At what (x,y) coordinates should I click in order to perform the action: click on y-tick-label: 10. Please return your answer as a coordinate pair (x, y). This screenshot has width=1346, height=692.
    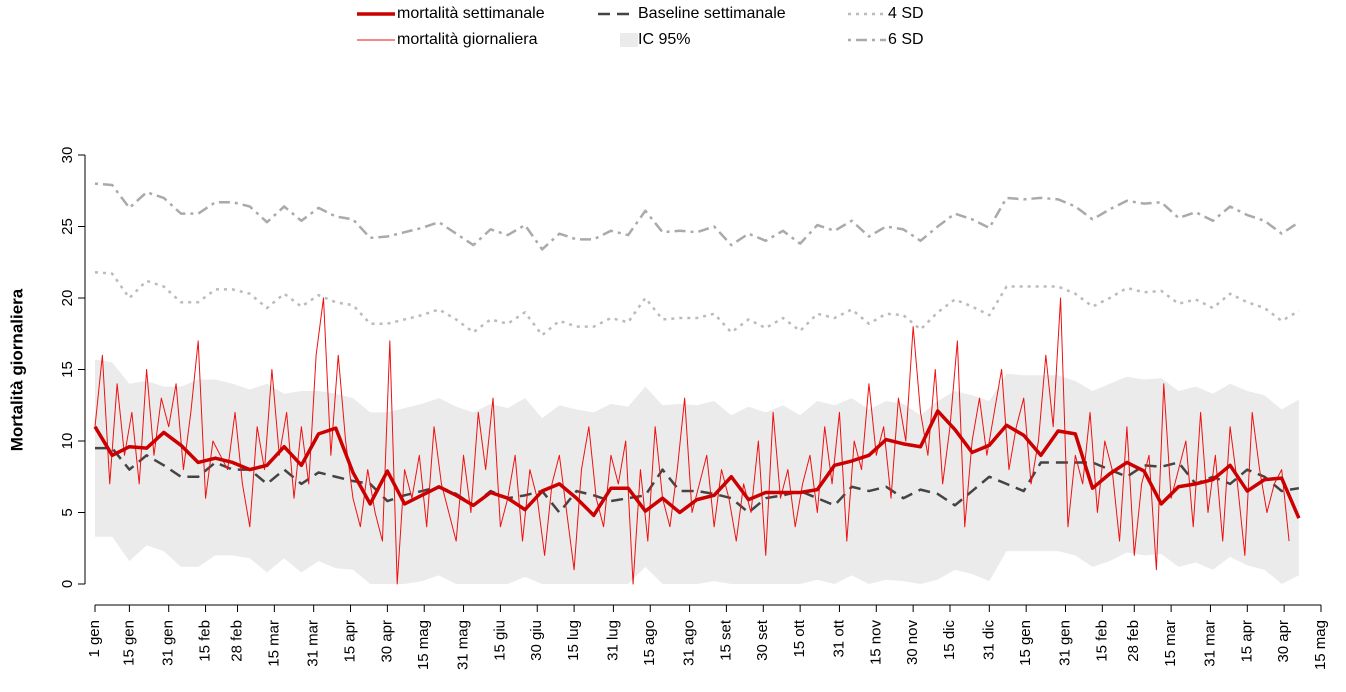
    Looking at the image, I should click on (67, 441).